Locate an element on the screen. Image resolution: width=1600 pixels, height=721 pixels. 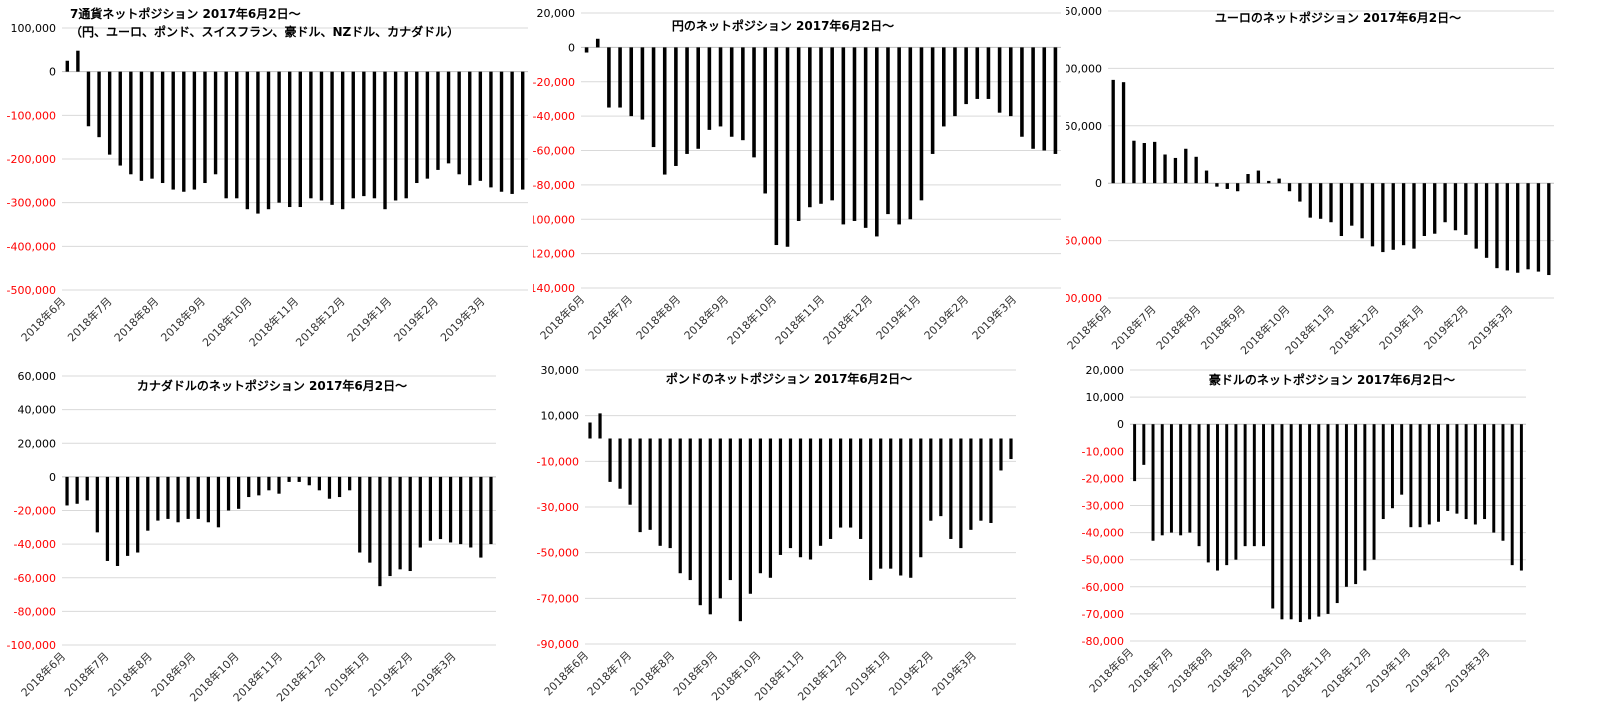
chart-title: ユーロのネットポジション 2017年6月2日～ is located at coordinates (1338, 17).